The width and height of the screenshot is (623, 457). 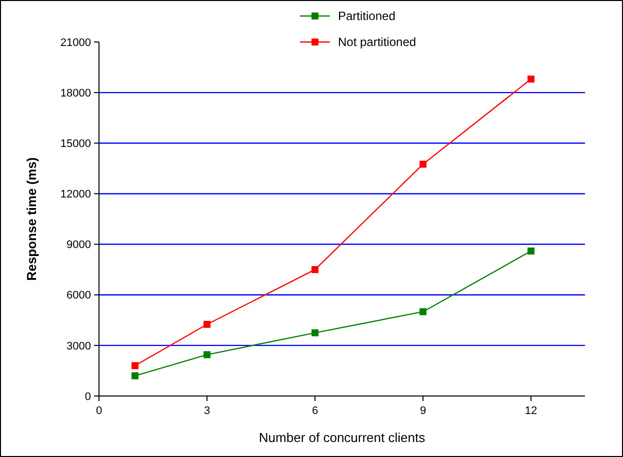 What do you see at coordinates (75, 42) in the screenshot?
I see `y-tick-label: 21000` at bounding box center [75, 42].